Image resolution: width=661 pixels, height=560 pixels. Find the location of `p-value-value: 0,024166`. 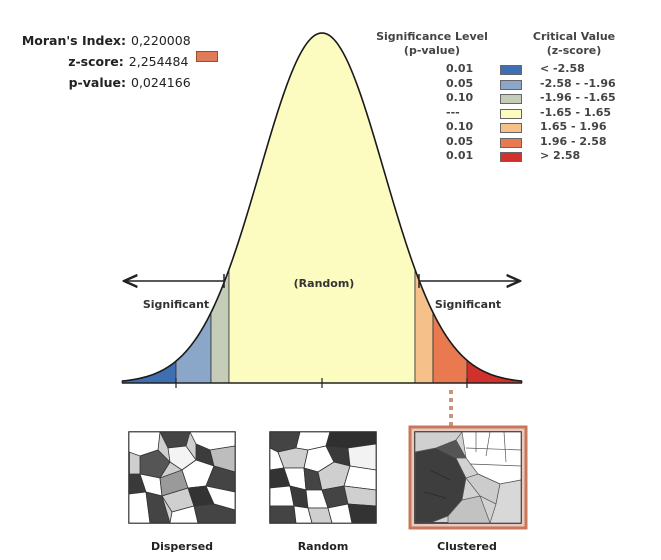

p-value-value: 0,024166 is located at coordinates (161, 82).